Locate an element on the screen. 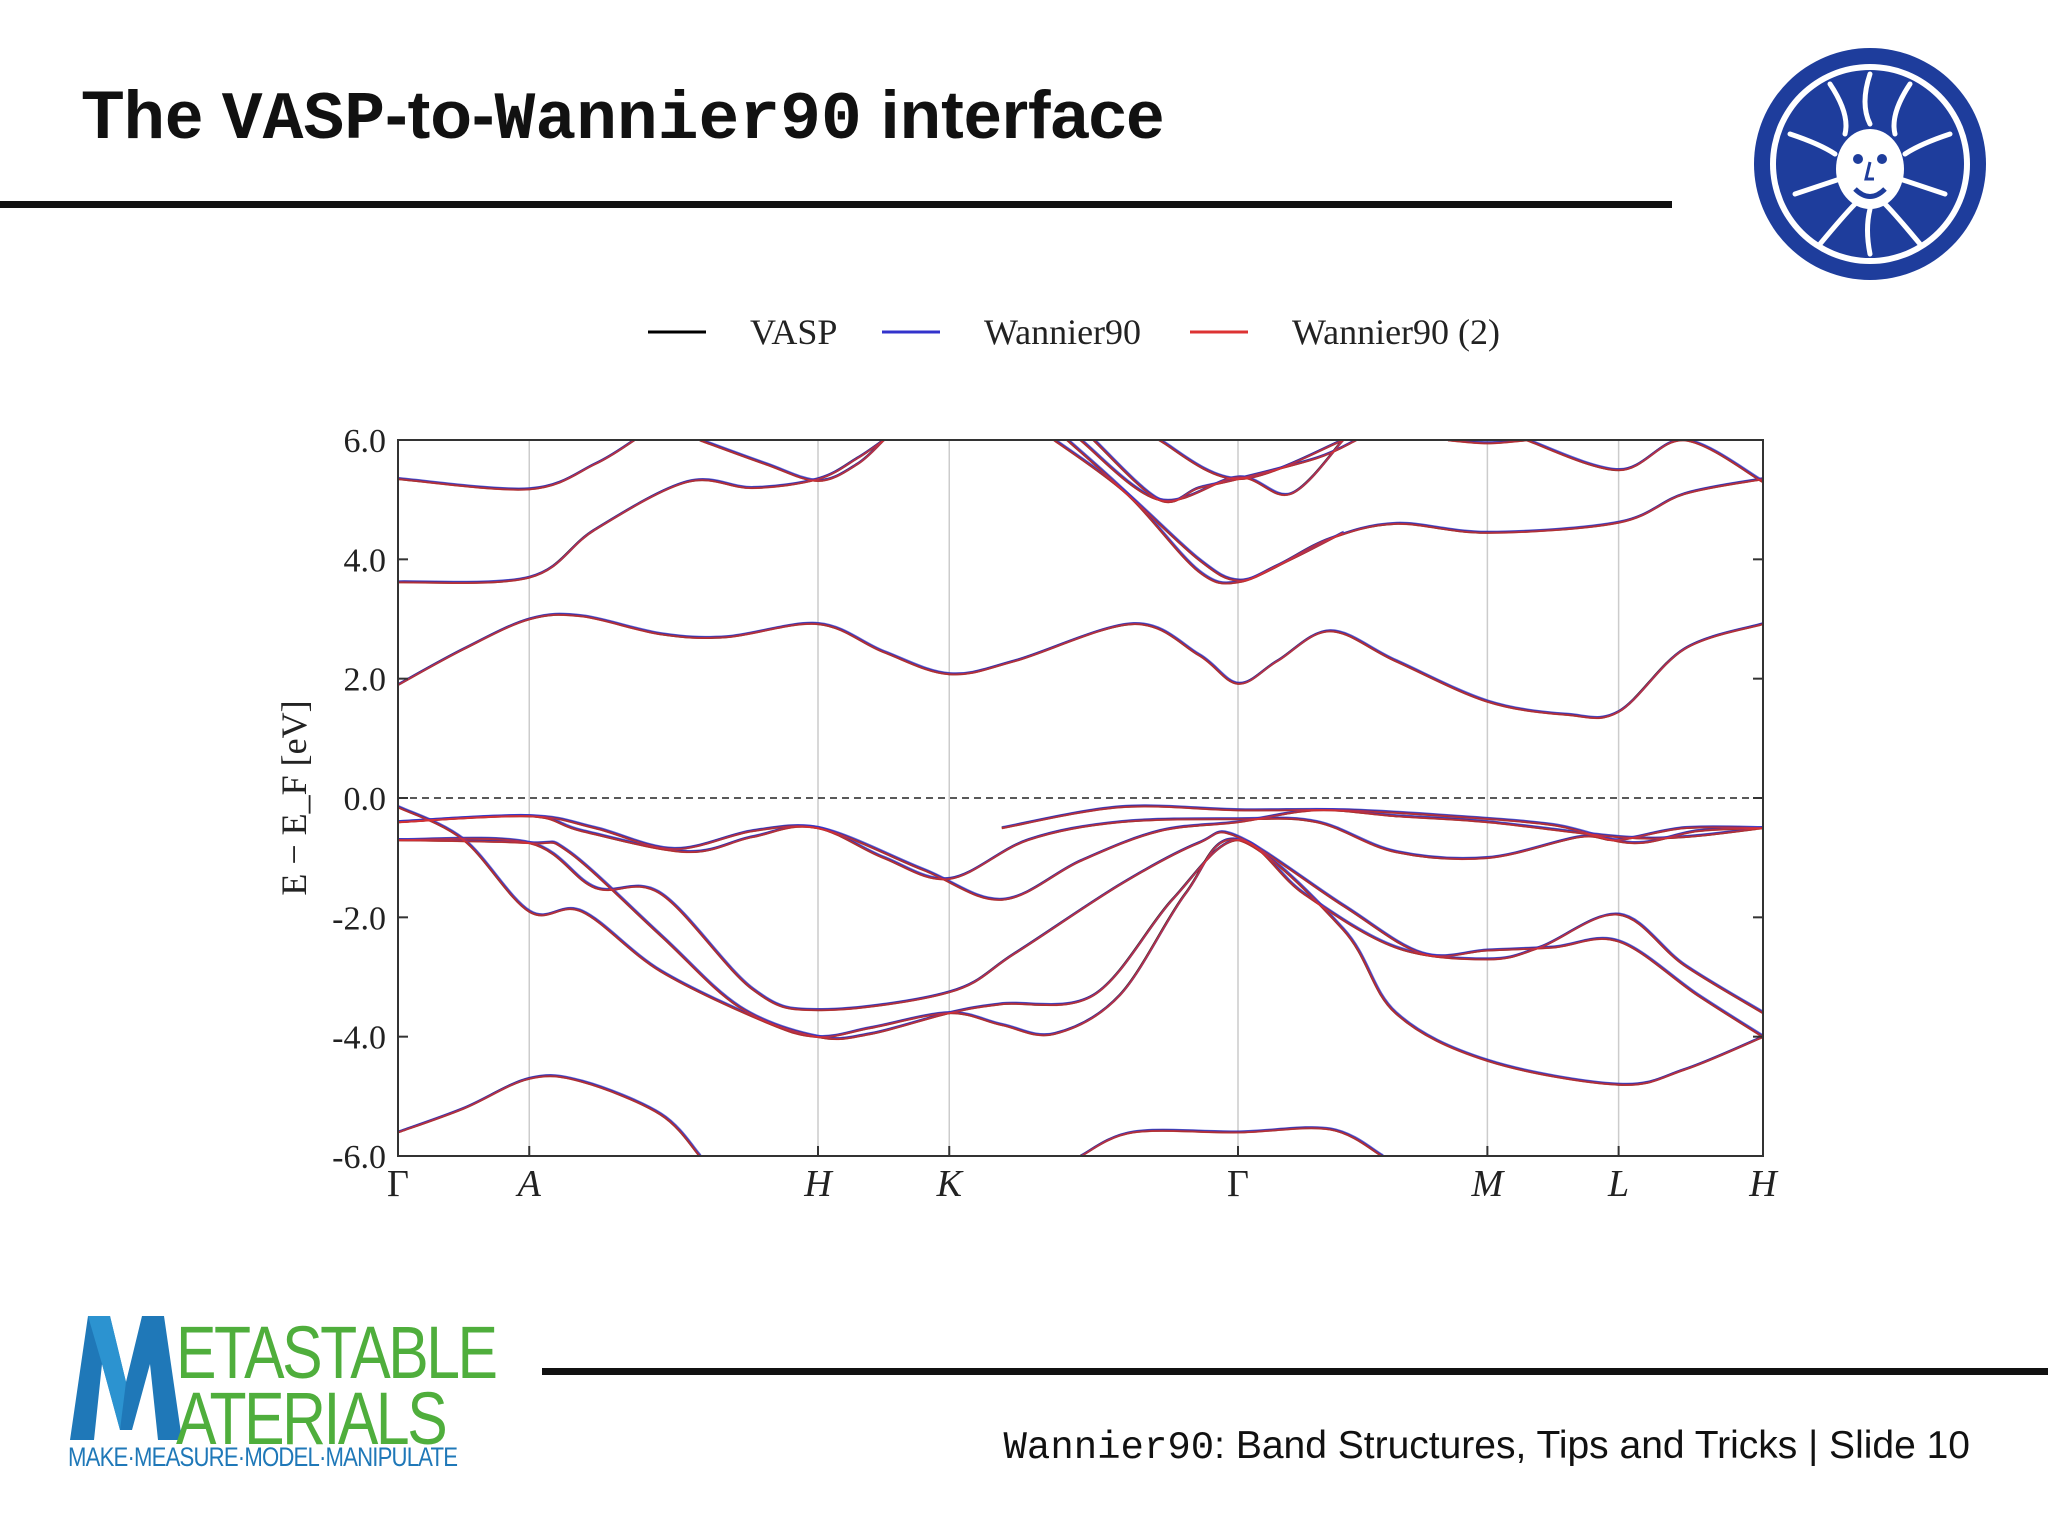 Image resolution: width=2048 pixels, height=1536 pixels. title-middle: -to- is located at coordinates (440, 115).